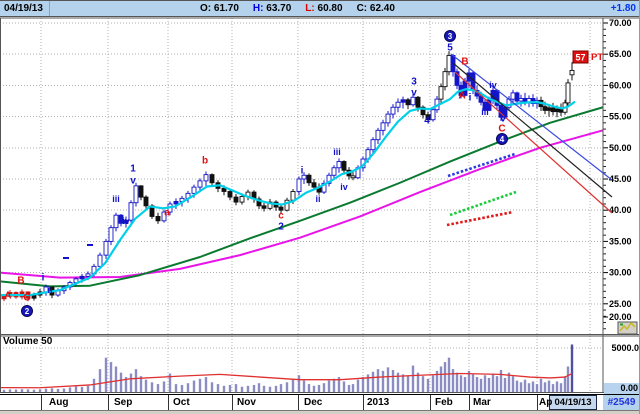 The height and width of the screenshot is (414, 640). I want to click on wave-dash-mark, so click(66, 258).